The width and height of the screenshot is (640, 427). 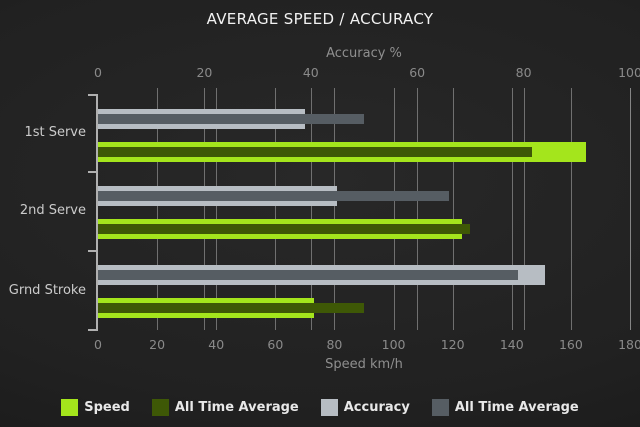 What do you see at coordinates (393, 344) in the screenshot?
I see `bottom-tick-label: 100` at bounding box center [393, 344].